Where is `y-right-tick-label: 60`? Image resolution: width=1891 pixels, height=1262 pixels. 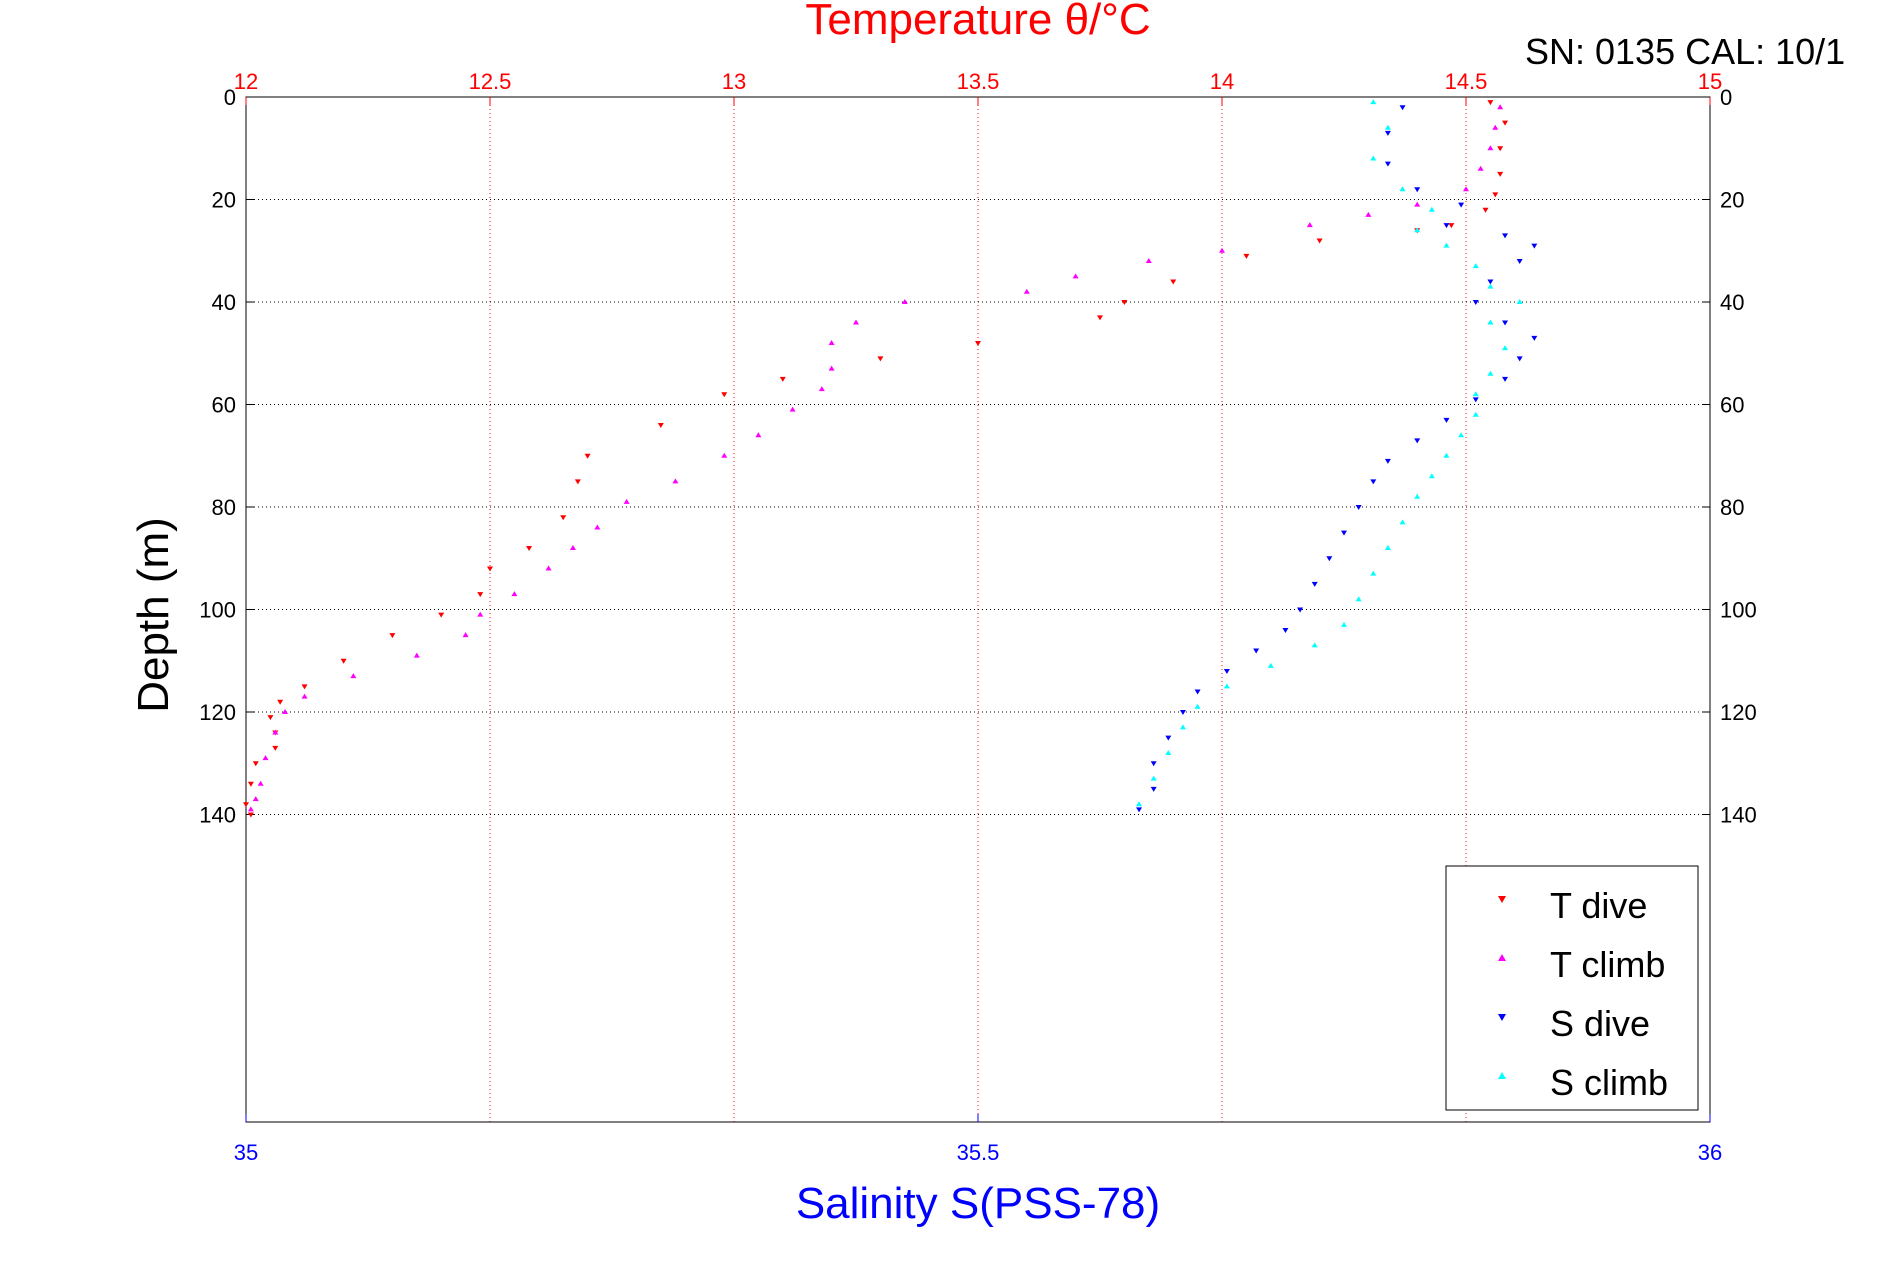 y-right-tick-label: 60 is located at coordinates (1732, 405).